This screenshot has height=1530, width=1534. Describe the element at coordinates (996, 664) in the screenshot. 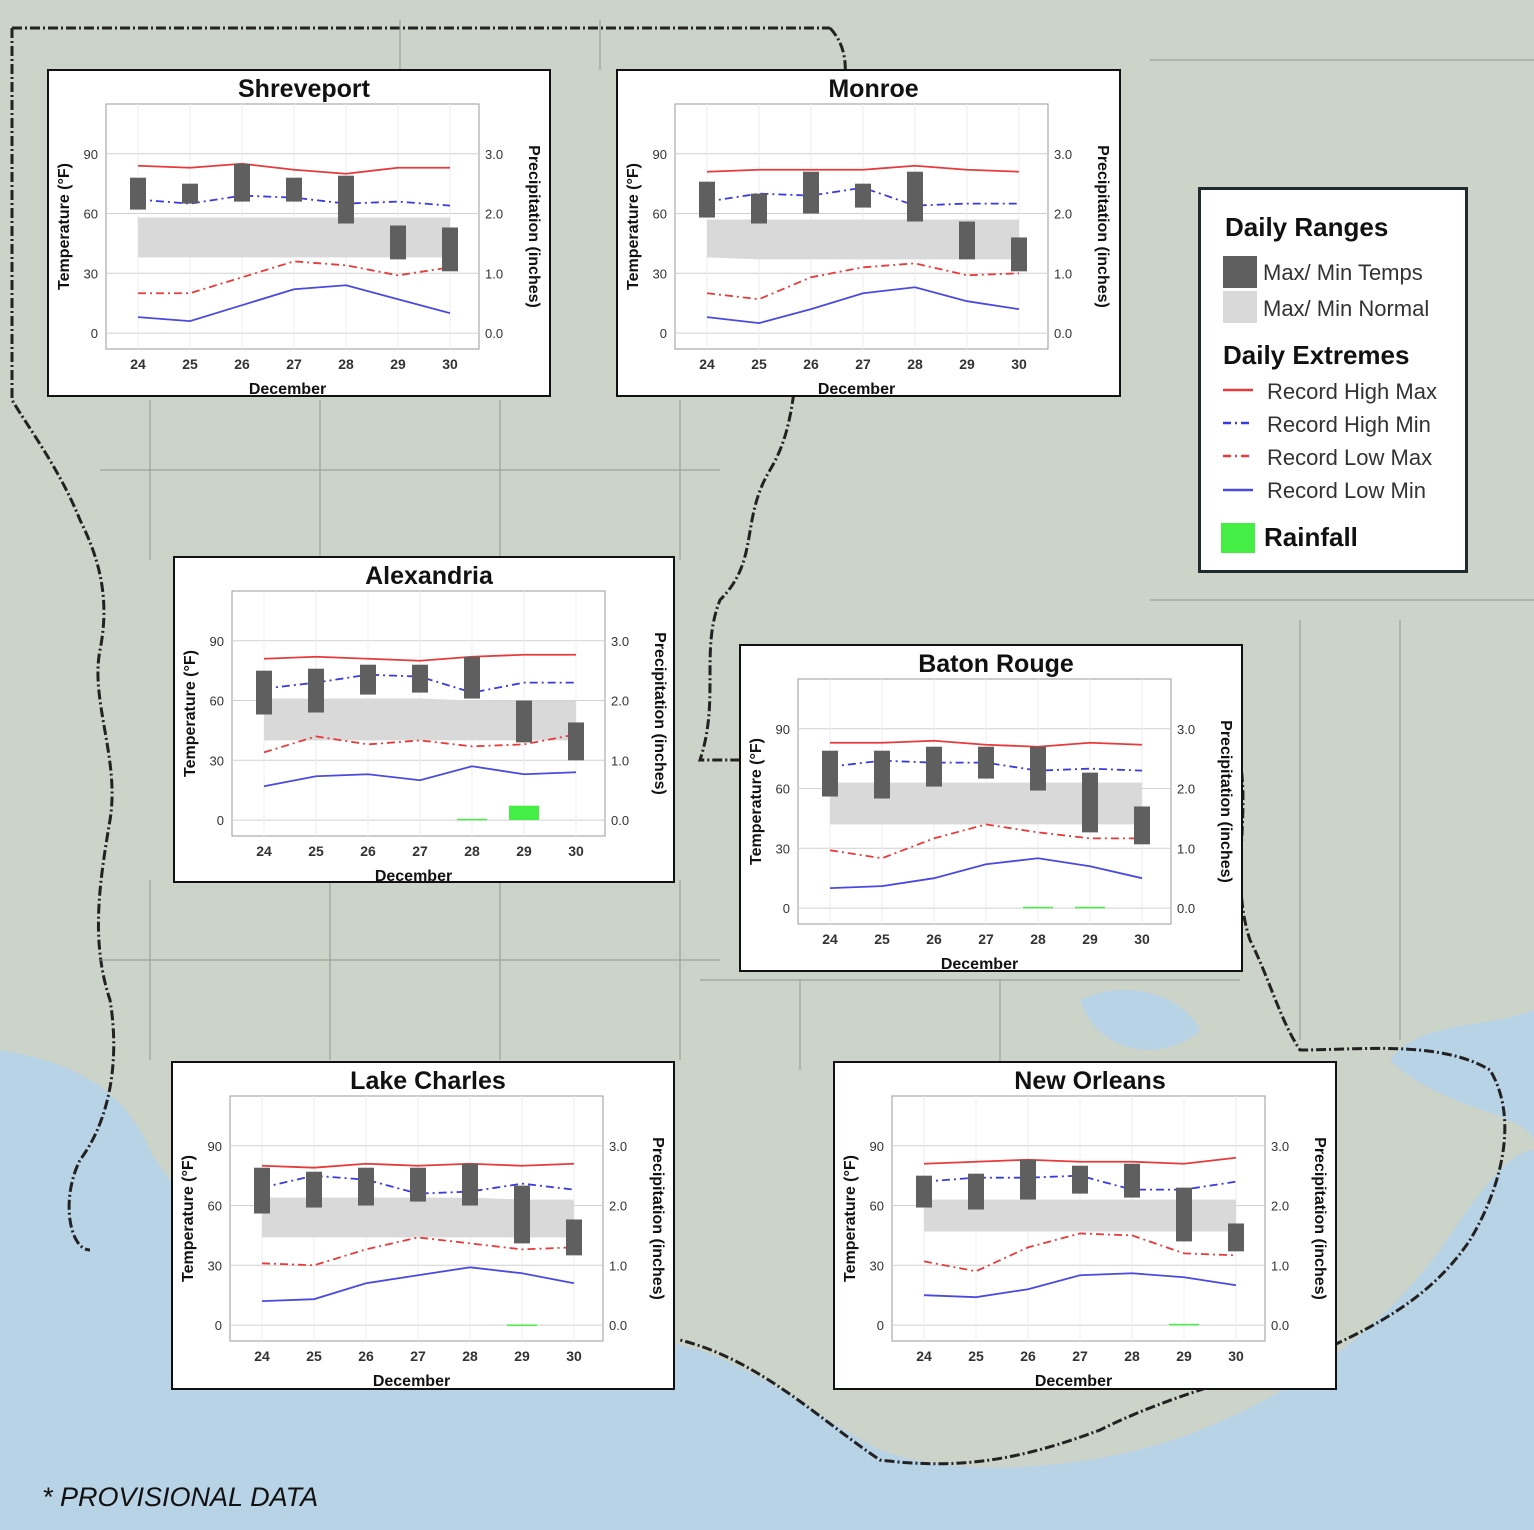

I see `chart-title-baton-rouge: Baton Rouge` at that location.